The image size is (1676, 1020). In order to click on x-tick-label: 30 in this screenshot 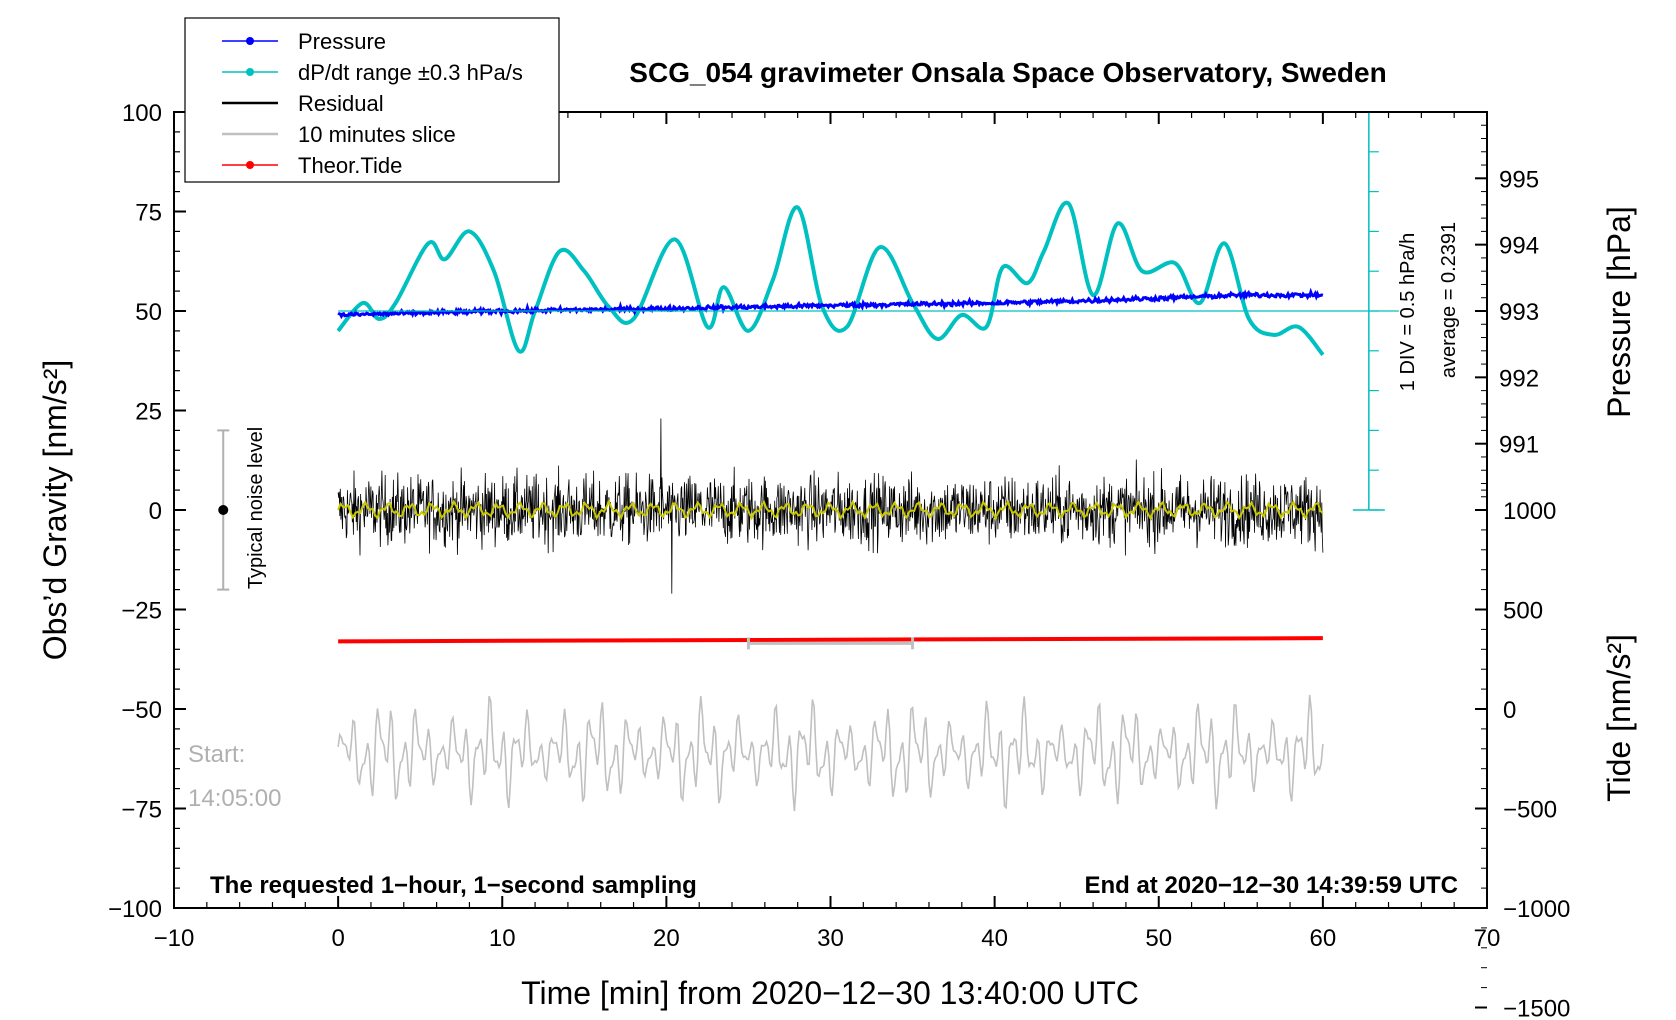, I will do `click(830, 938)`.